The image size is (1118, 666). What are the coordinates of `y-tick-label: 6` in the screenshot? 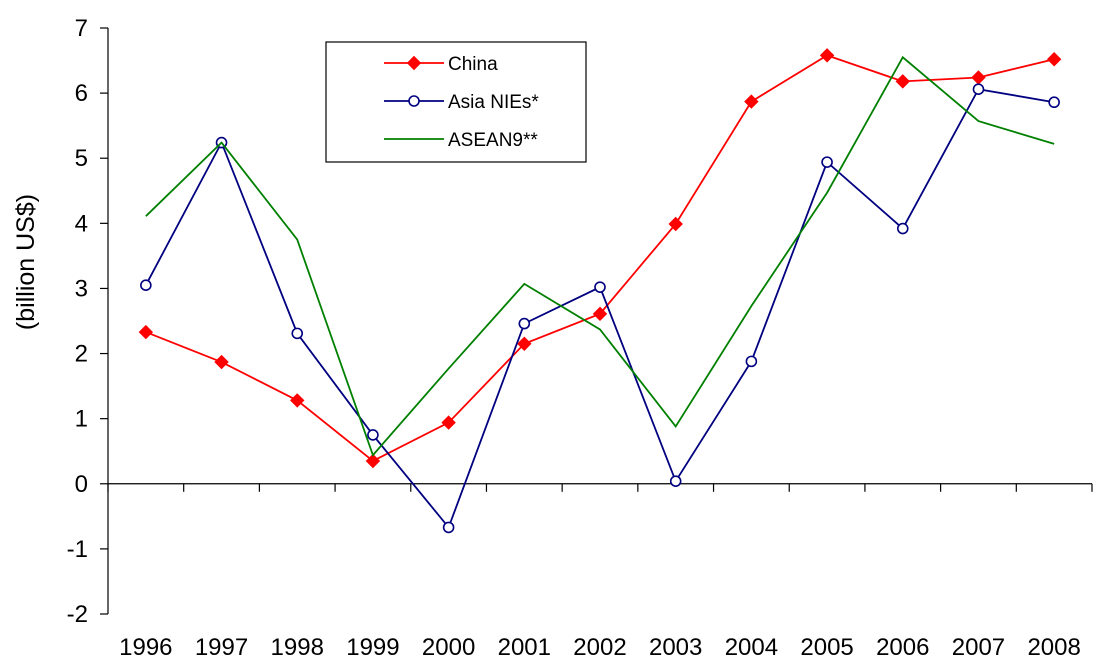 It's located at (81, 93).